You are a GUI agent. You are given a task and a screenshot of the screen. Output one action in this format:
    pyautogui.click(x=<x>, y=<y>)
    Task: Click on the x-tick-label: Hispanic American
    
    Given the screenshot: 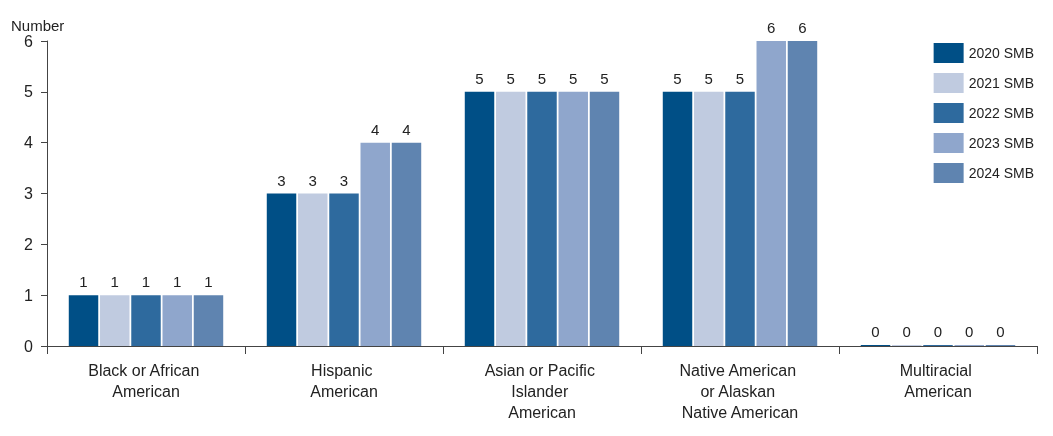 What is the action you would take?
    pyautogui.click(x=344, y=381)
    